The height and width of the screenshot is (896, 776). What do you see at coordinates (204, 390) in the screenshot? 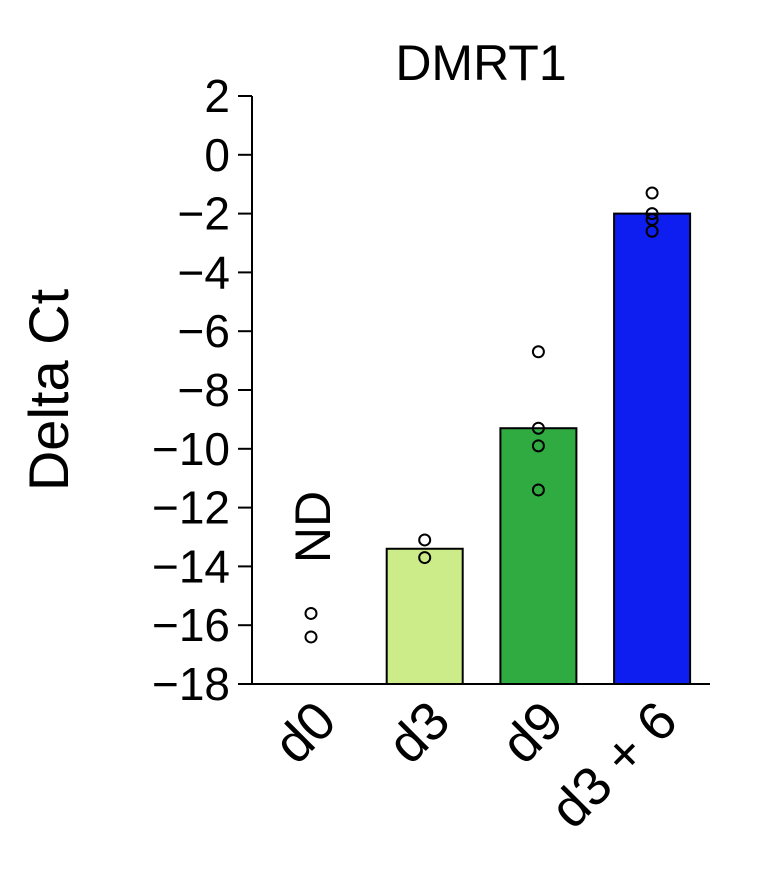
I see `y-tick-label: −8` at bounding box center [204, 390].